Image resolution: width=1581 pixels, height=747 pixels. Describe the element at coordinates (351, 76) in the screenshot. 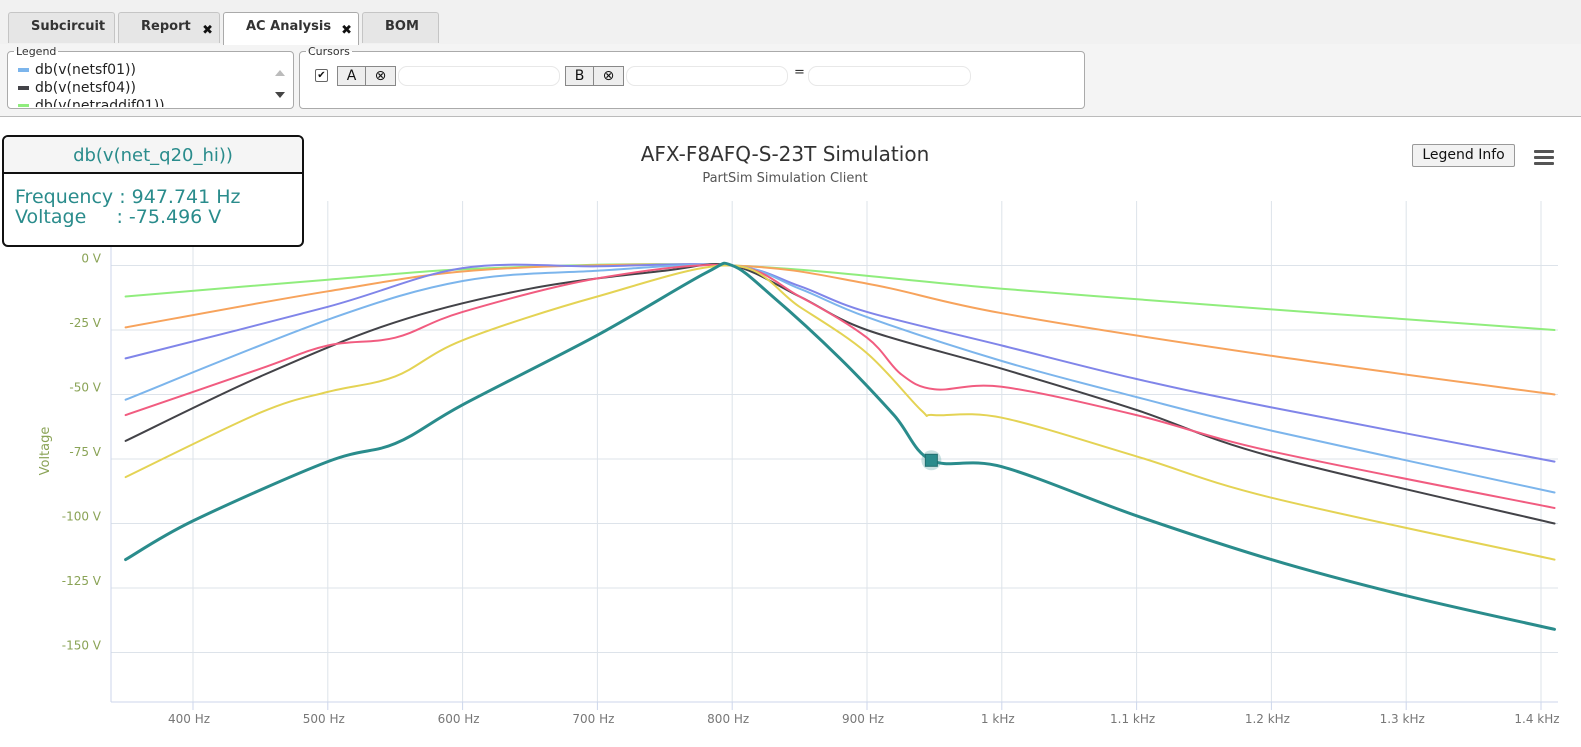

I see `cursor-a-button: A` at that location.